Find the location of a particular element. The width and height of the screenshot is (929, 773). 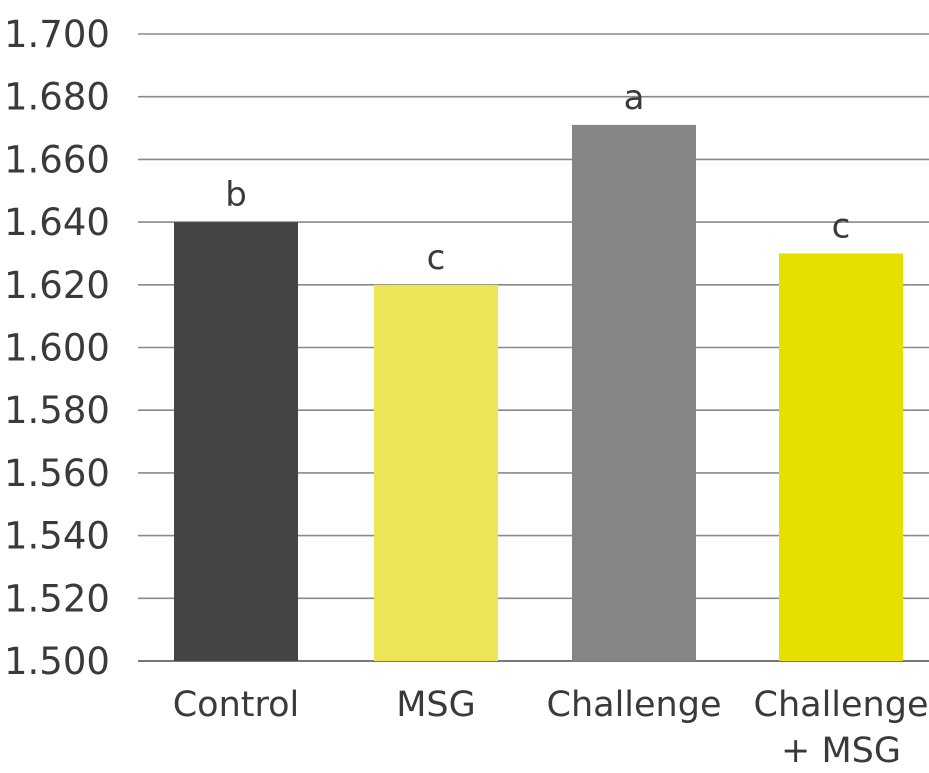

x-tick-label: + MSG is located at coordinates (841, 750).